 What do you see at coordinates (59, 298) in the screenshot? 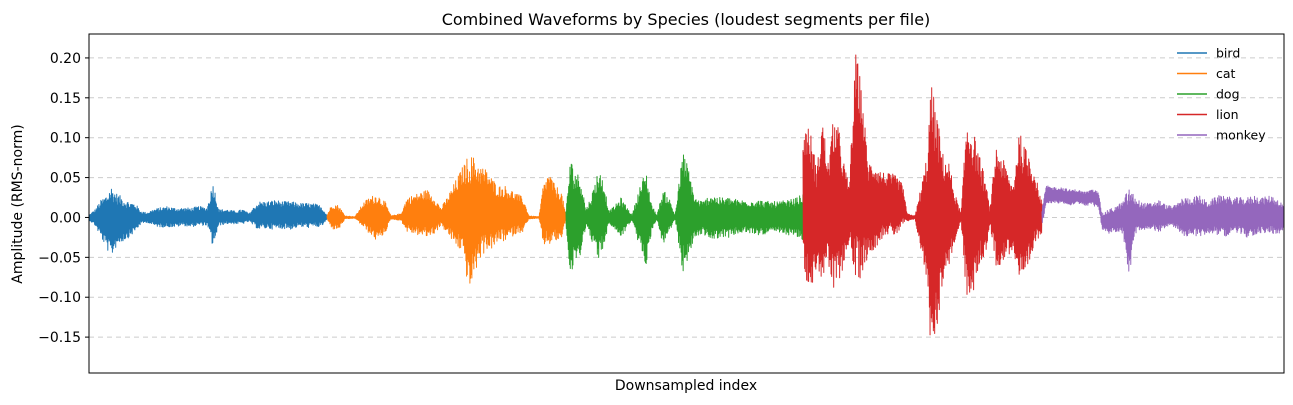
I see `y-tick-label: −0.10` at bounding box center [59, 298].